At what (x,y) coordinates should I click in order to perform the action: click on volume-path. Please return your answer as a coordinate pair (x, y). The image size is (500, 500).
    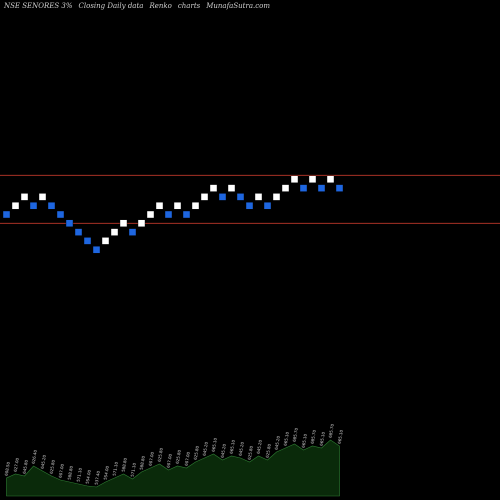
    Looking at the image, I should click on (173, 468).